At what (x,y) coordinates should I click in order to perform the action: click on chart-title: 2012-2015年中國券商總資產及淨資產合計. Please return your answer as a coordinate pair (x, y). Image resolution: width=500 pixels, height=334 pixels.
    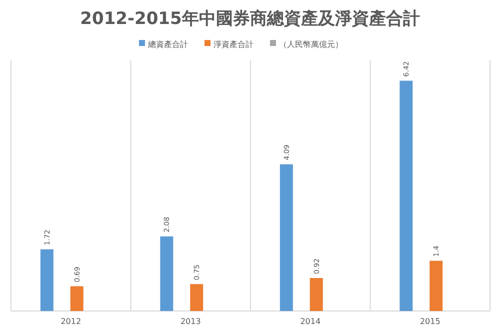
    Looking at the image, I should click on (250, 19).